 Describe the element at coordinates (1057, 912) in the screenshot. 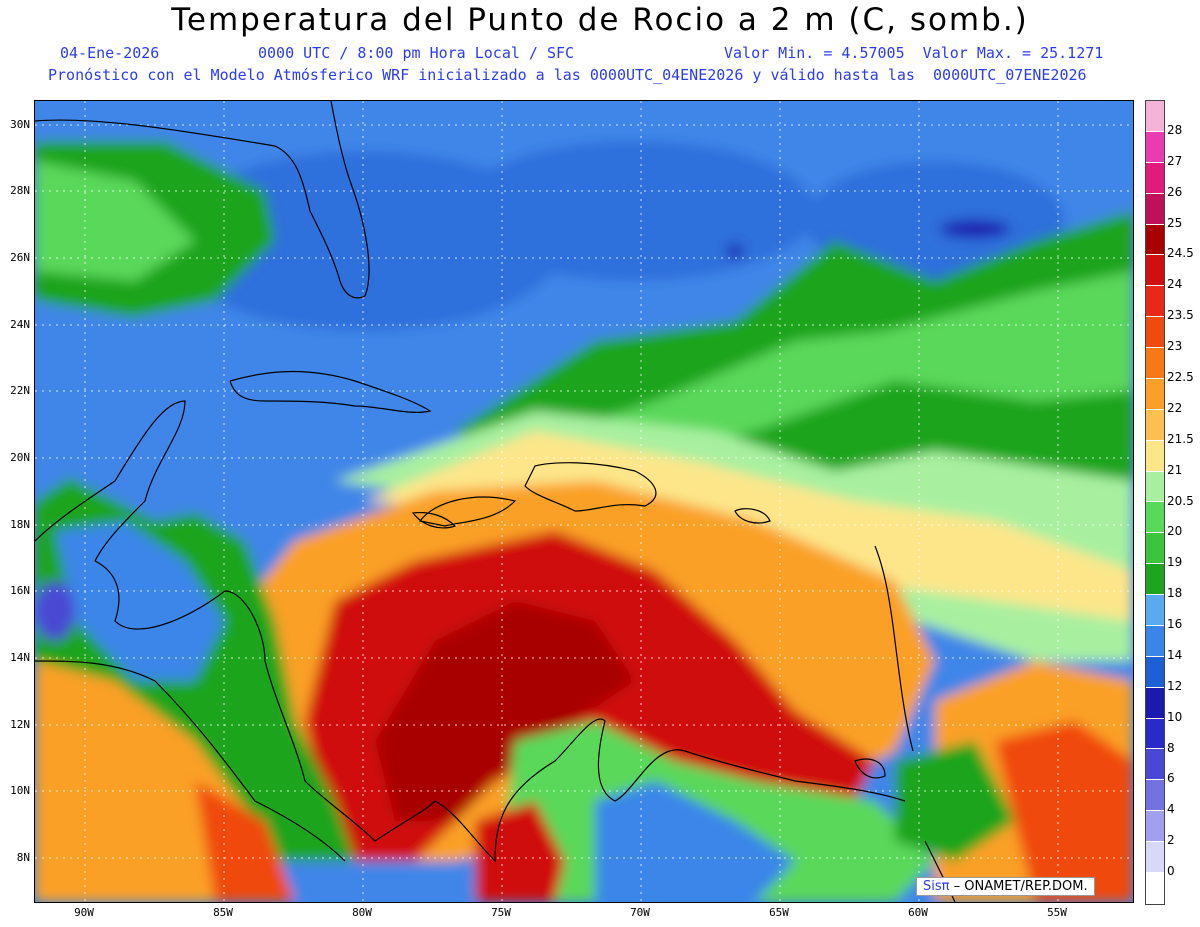

I see `lon-tick-label: 55W` at that location.